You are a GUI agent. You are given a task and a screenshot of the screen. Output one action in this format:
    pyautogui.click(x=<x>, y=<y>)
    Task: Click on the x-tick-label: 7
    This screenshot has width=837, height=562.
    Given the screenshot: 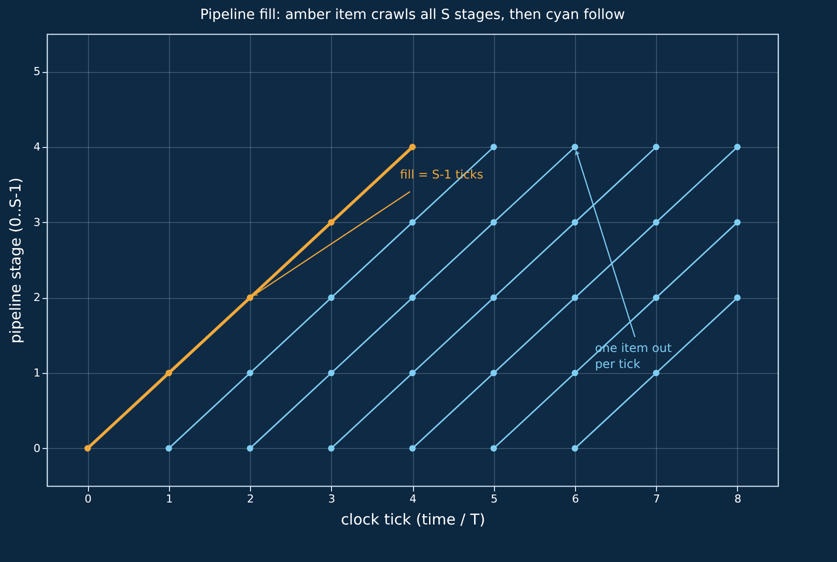 What is the action you would take?
    pyautogui.click(x=656, y=499)
    